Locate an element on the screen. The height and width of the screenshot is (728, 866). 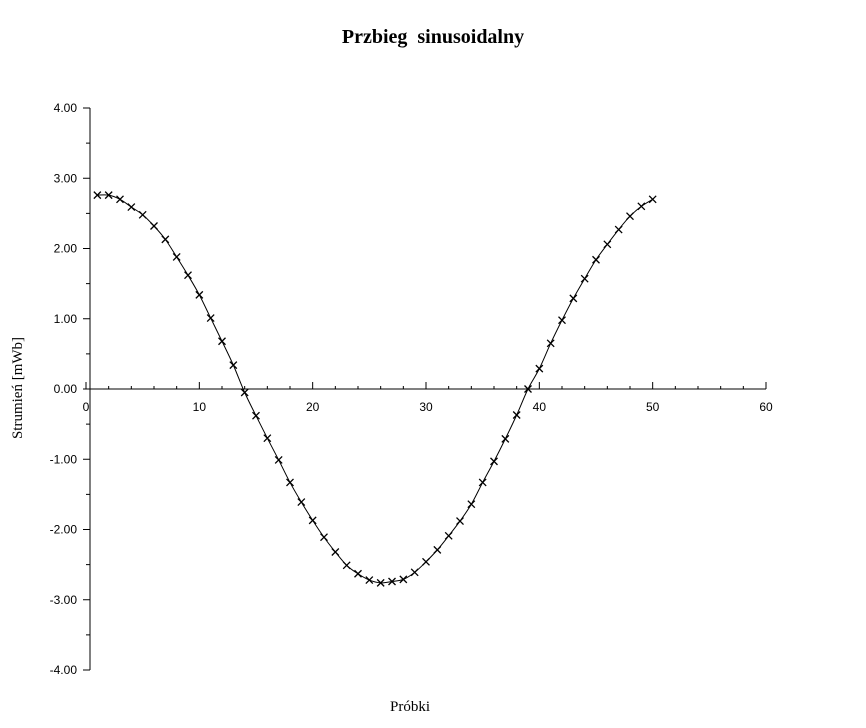
chart-title: Przbieg sinusoidalny is located at coordinates (433, 37).